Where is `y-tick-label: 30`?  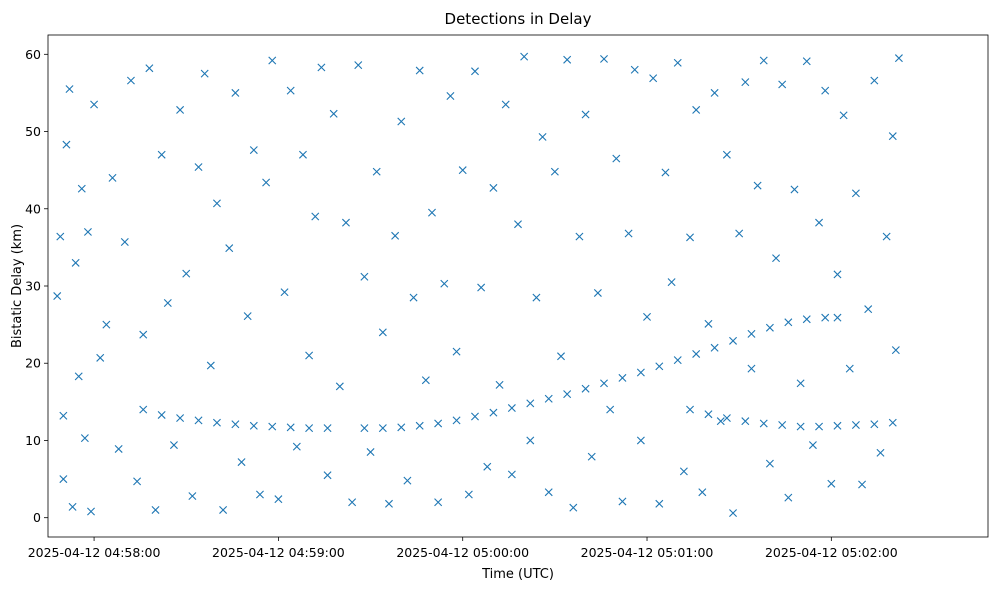
y-tick-label: 30 is located at coordinates (33, 286).